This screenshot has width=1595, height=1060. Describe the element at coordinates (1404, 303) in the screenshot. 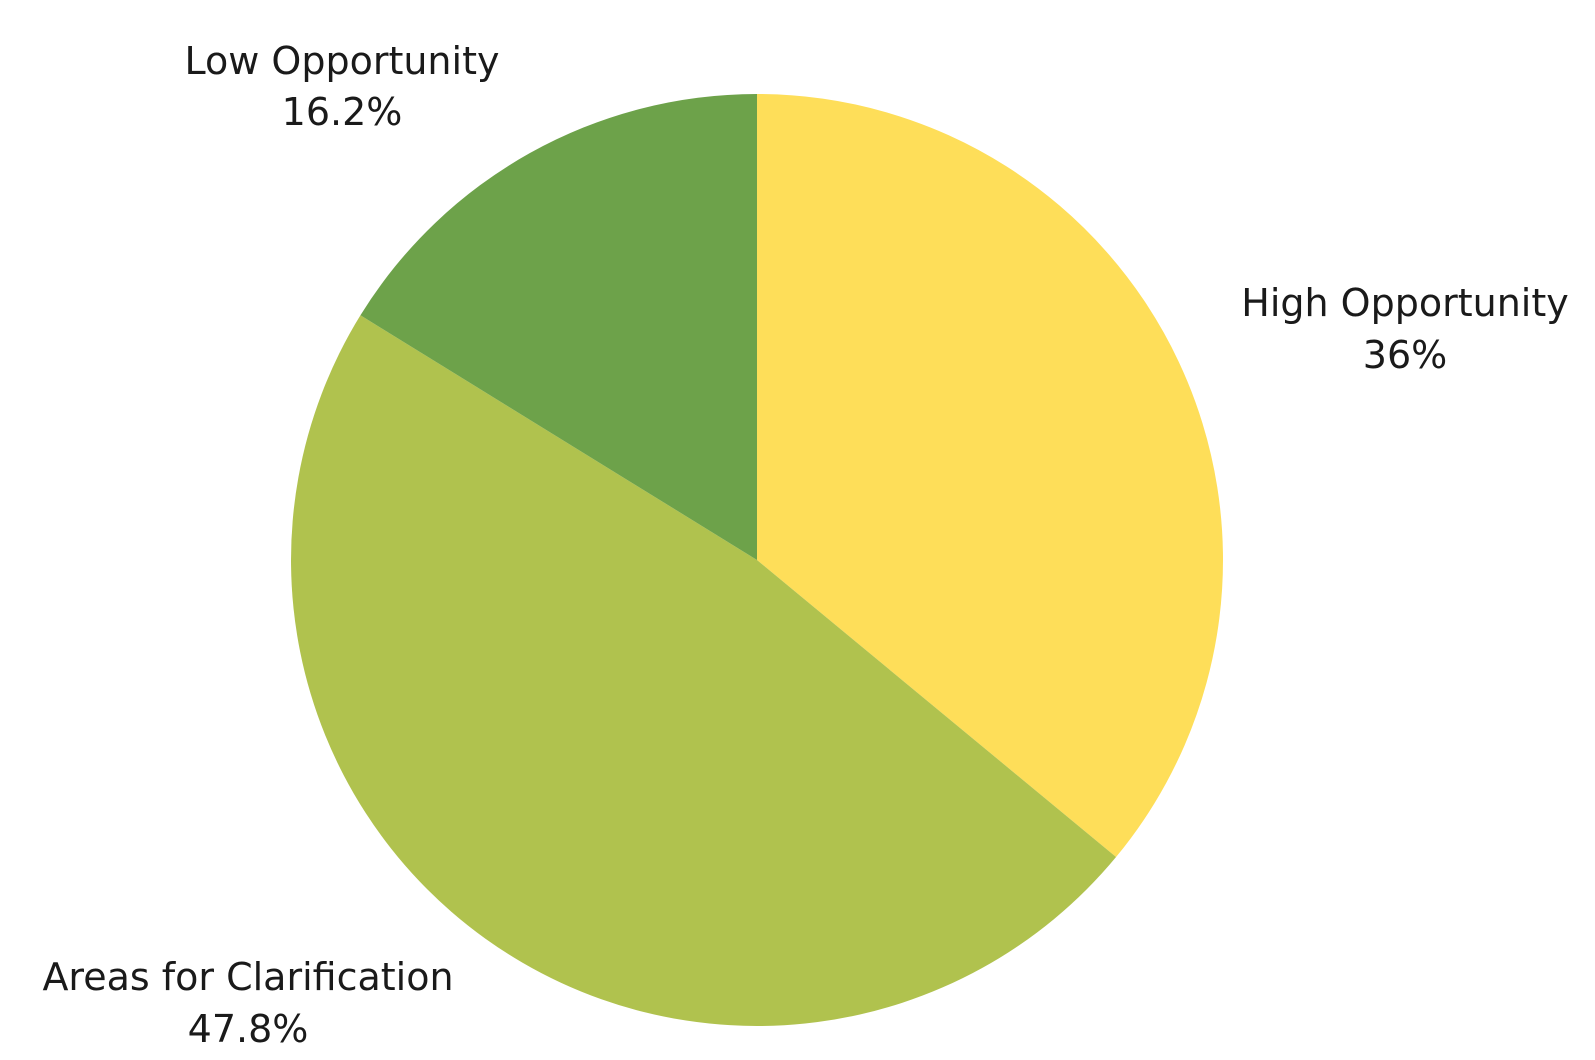

I see `slice-label-high-opportunity: High Opportunity` at that location.